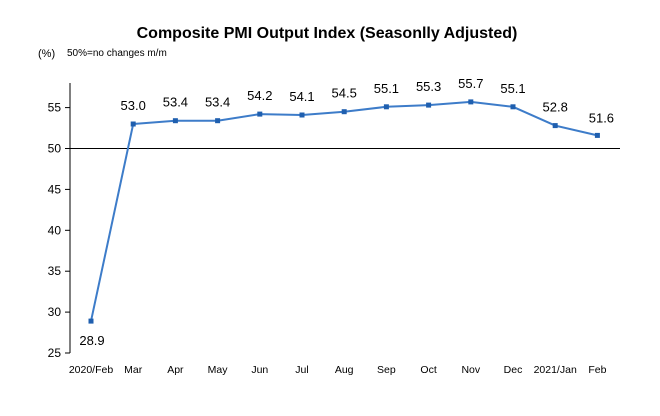  Describe the element at coordinates (470, 83) in the screenshot. I see `data-label-9: 55.7` at that location.